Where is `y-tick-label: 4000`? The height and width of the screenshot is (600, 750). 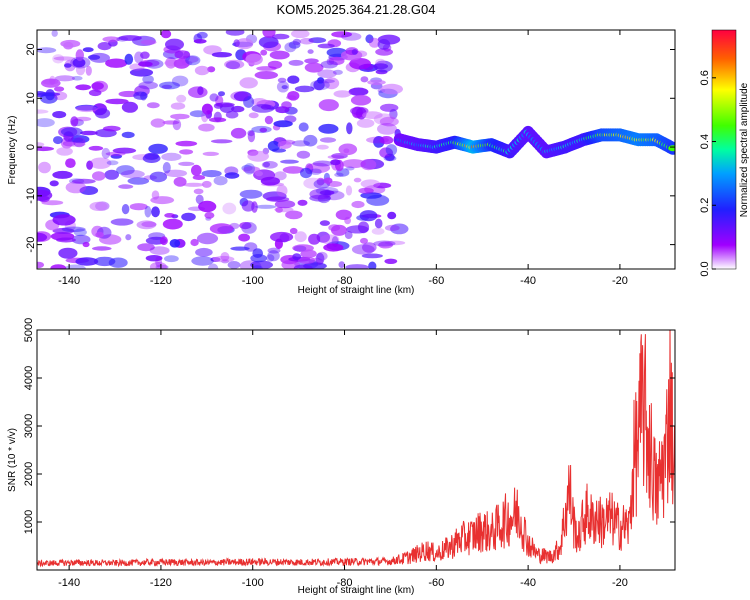
y-tick-label: 4000 is located at coordinates (29, 378).